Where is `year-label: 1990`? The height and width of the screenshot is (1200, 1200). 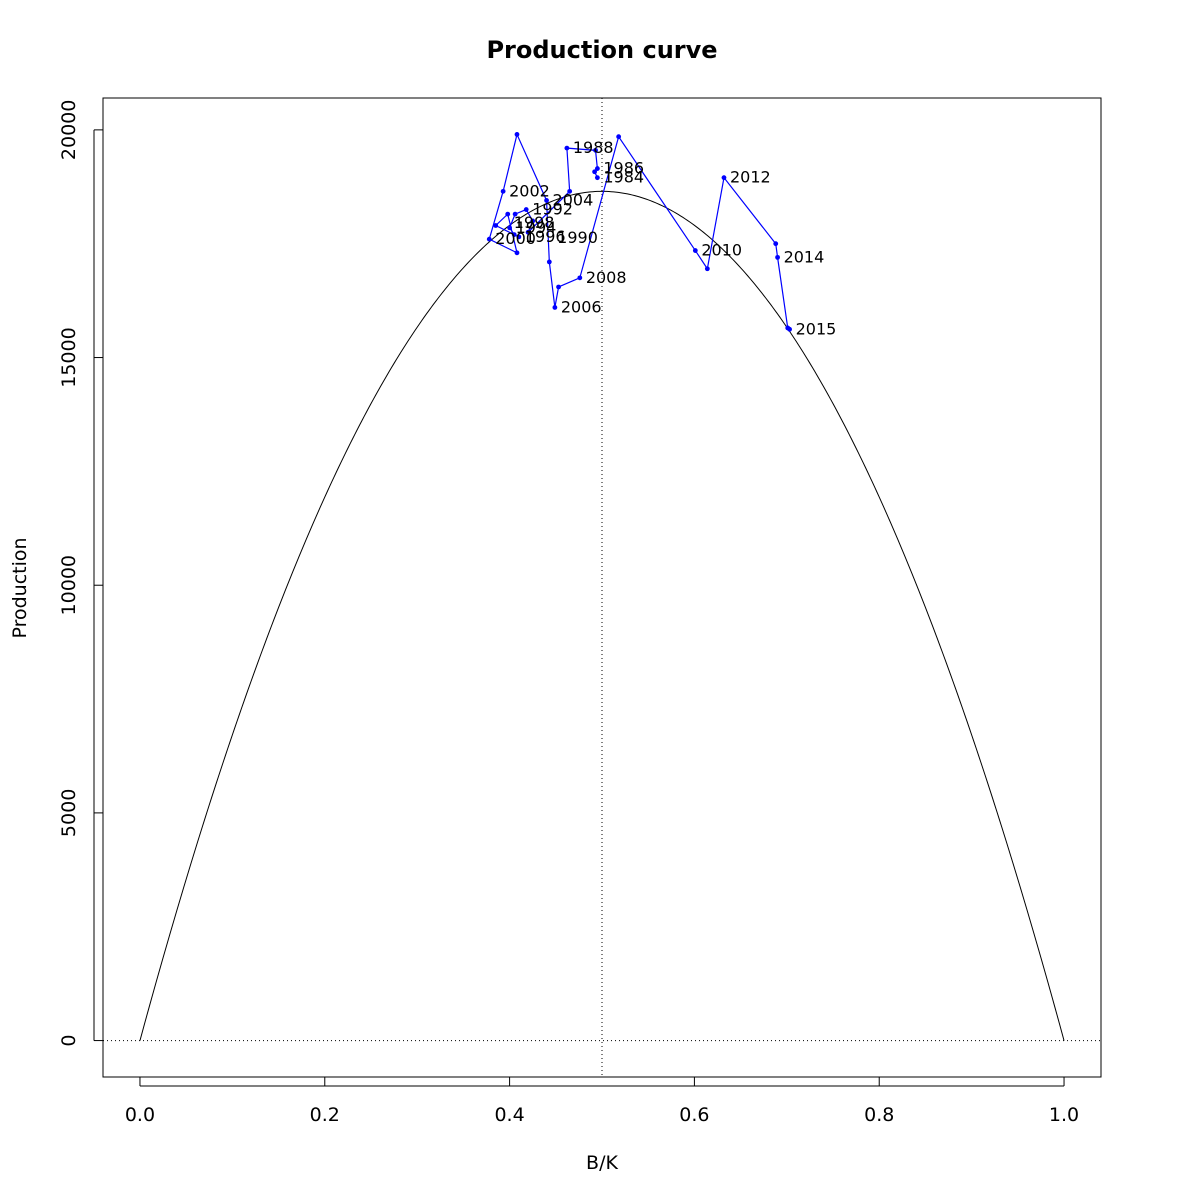
year-label: 1990 is located at coordinates (577, 237).